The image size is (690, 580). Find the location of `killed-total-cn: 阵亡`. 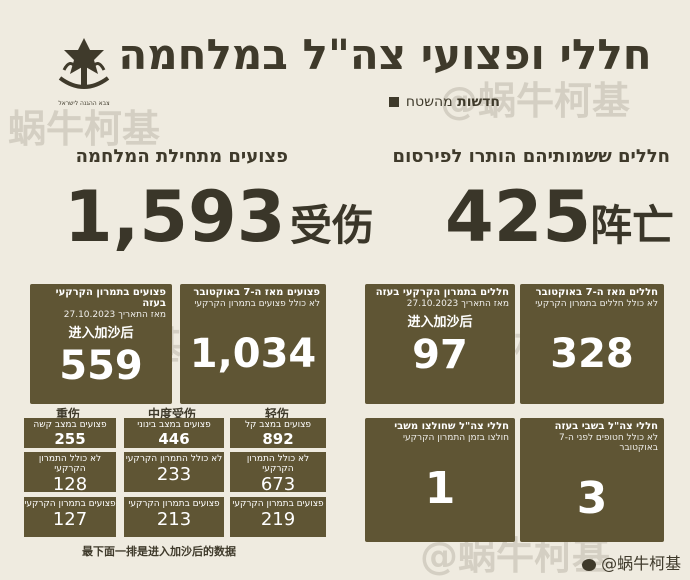

killed-total-cn: 阵亡 is located at coordinates (632, 225).